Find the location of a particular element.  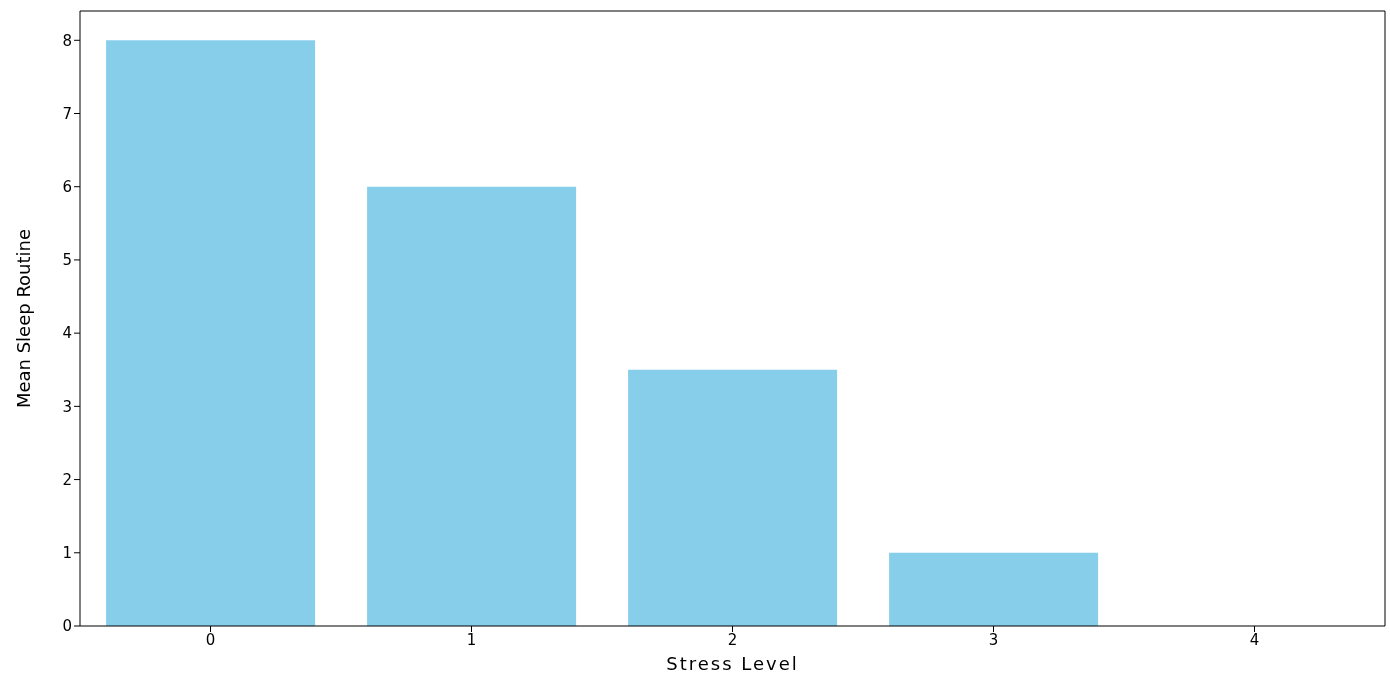

x-axis-title: Stress Level is located at coordinates (732, 663).